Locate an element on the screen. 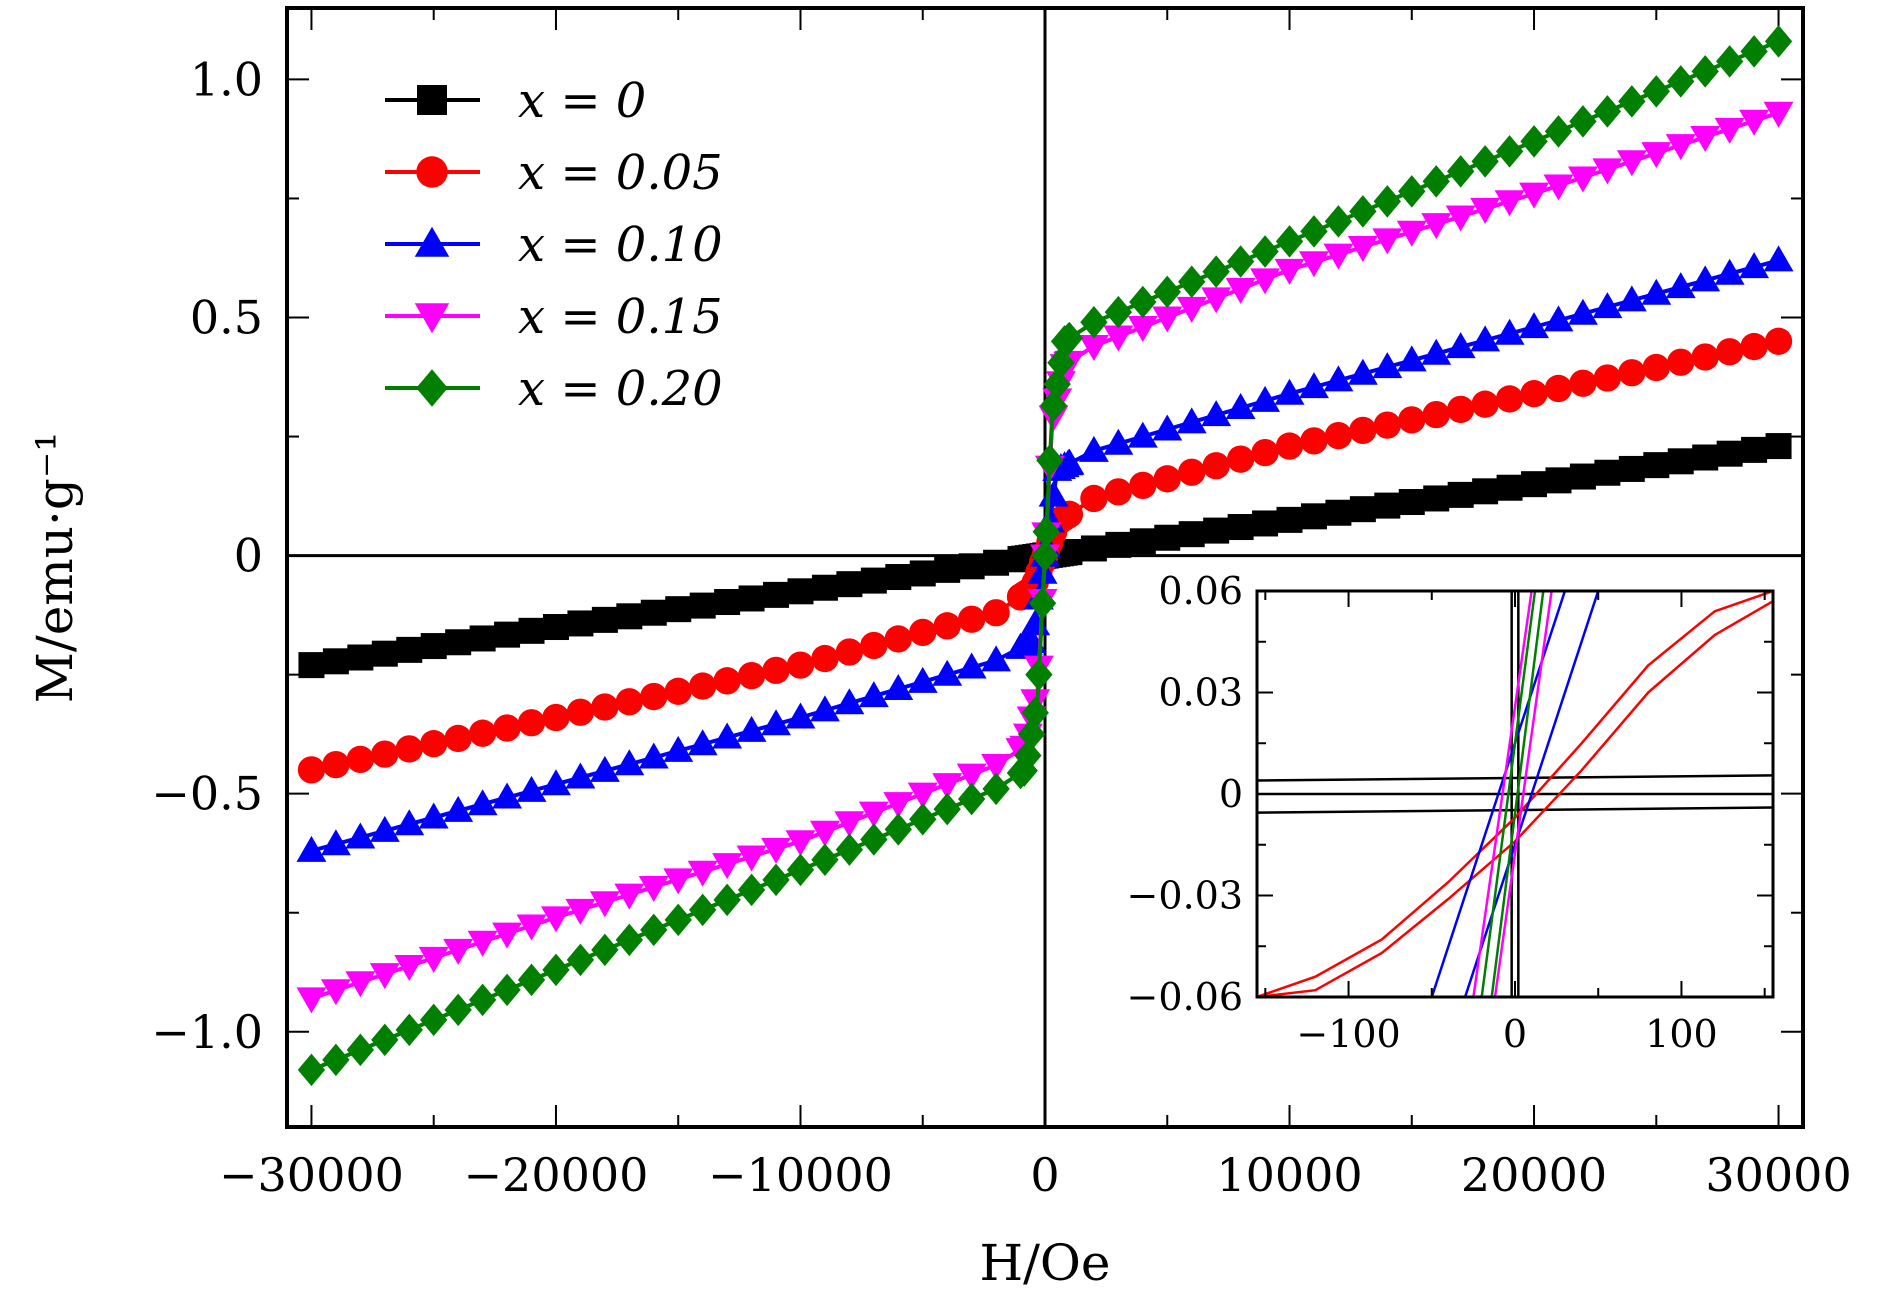 This screenshot has height=1305, width=1890. legend-label: x = 0.10 is located at coordinates (620, 245).